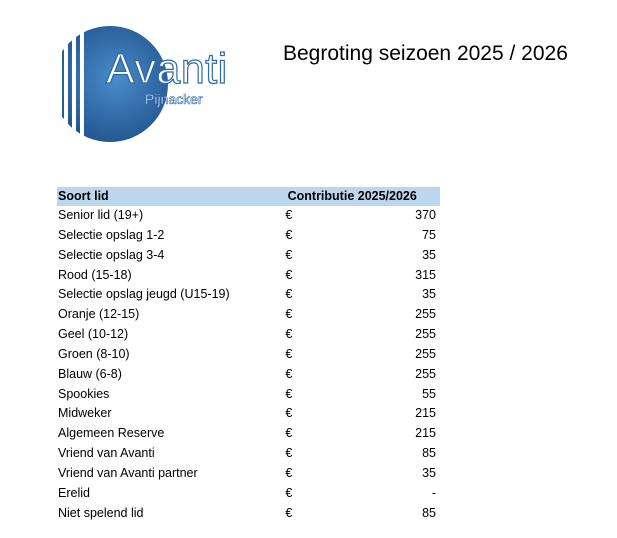 Image resolution: width=617 pixels, height=538 pixels. What do you see at coordinates (425, 53) in the screenshot?
I see `page-title: Begroting seizoen 2025 / 2026` at bounding box center [425, 53].